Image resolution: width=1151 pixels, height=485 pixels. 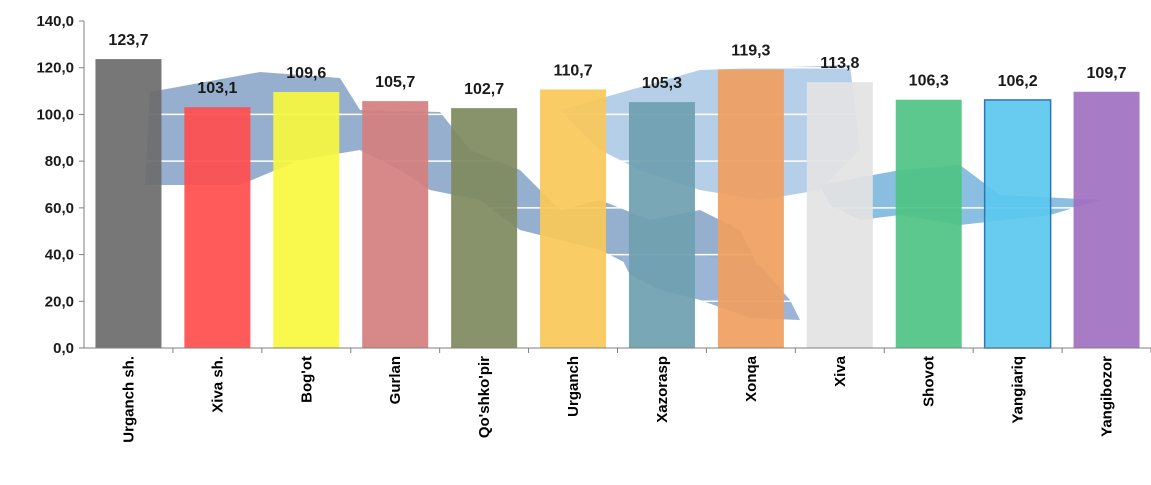 I want to click on category-label: Xiva sh., so click(x=217, y=384).